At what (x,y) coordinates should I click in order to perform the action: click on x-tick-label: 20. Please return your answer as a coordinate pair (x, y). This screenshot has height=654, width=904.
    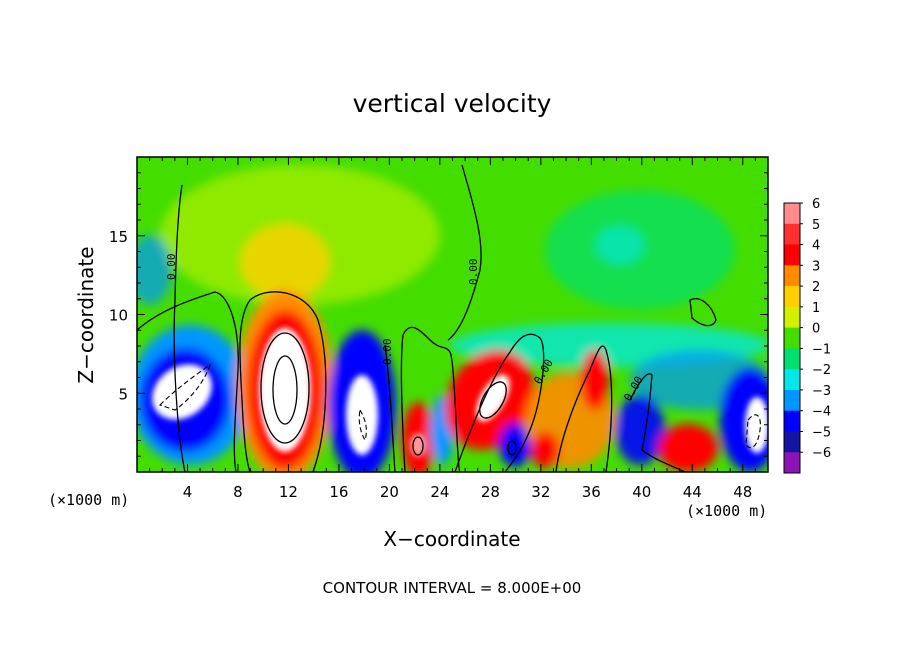
    Looking at the image, I should click on (389, 492).